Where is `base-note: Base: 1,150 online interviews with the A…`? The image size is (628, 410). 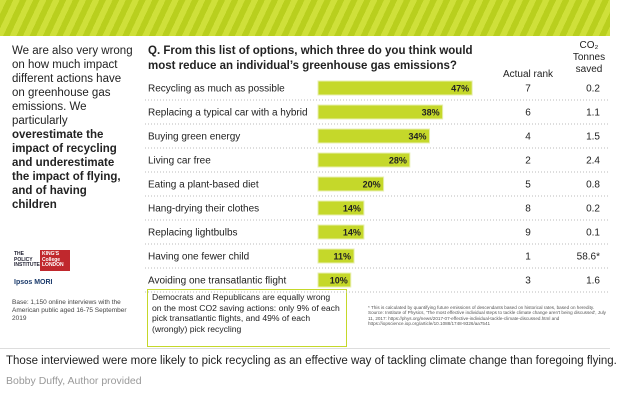
base-note: Base: 1,150 online interviews with the A… is located at coordinates (69, 310).